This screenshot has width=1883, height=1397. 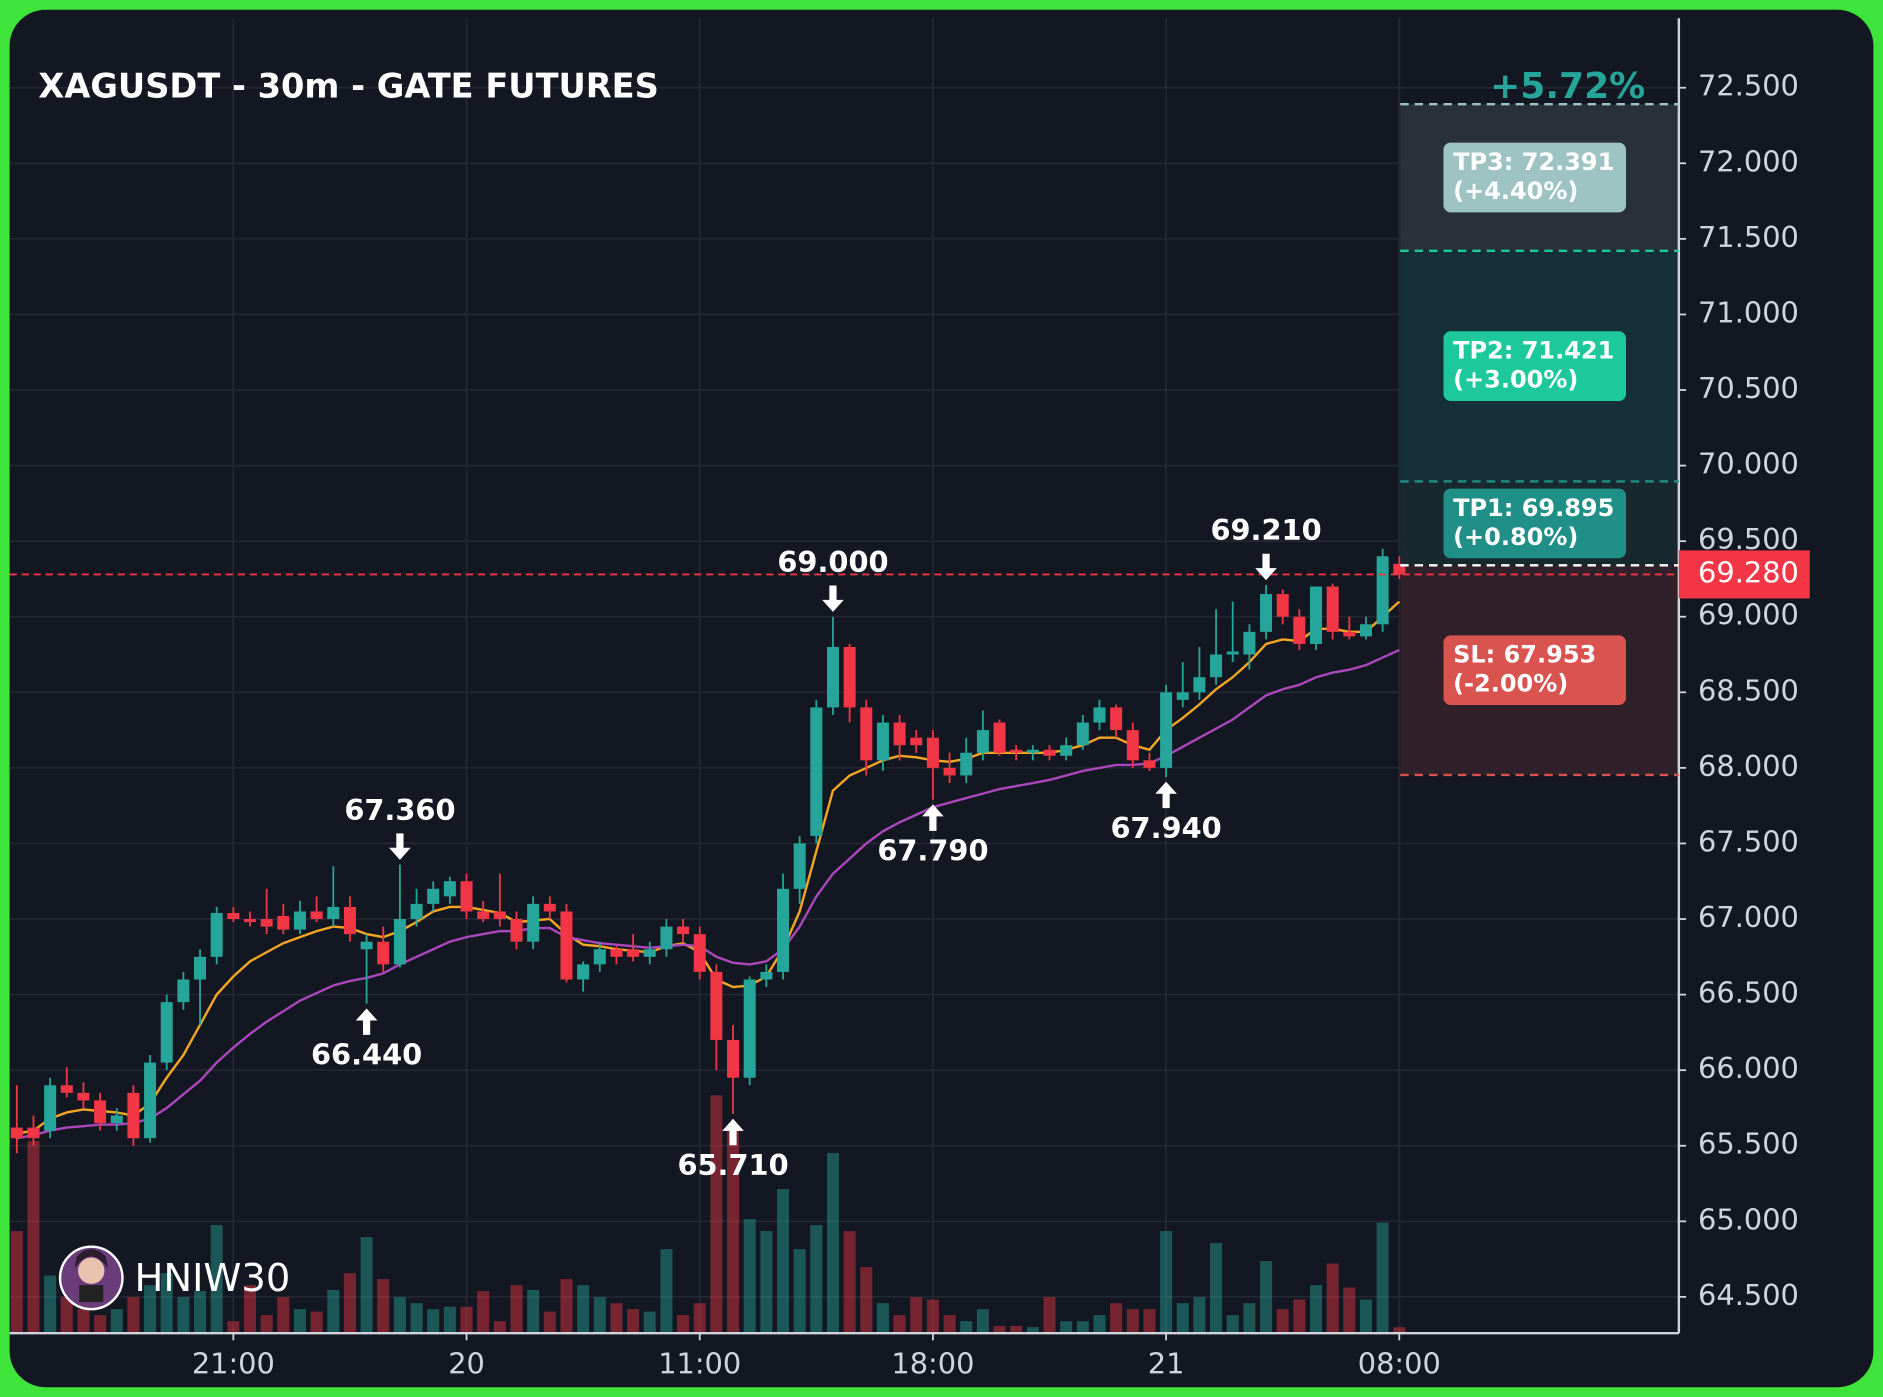 I want to click on marker-label: 67.940, so click(x=1166, y=828).